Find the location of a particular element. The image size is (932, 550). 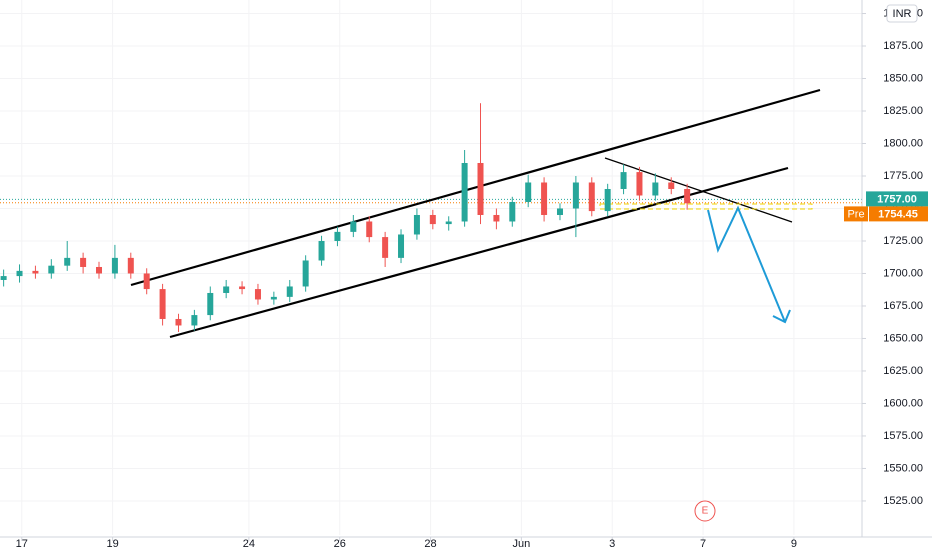

y-tick-label: 1650.00 is located at coordinates (903, 338).